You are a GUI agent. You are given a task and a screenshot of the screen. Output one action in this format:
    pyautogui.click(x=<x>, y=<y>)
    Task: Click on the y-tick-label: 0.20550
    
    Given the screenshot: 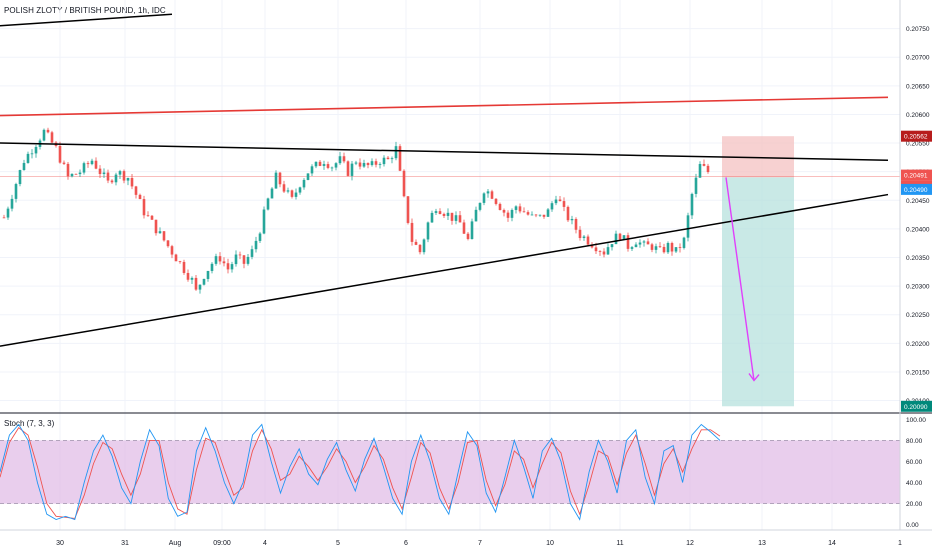 What is the action you would take?
    pyautogui.click(x=918, y=144)
    